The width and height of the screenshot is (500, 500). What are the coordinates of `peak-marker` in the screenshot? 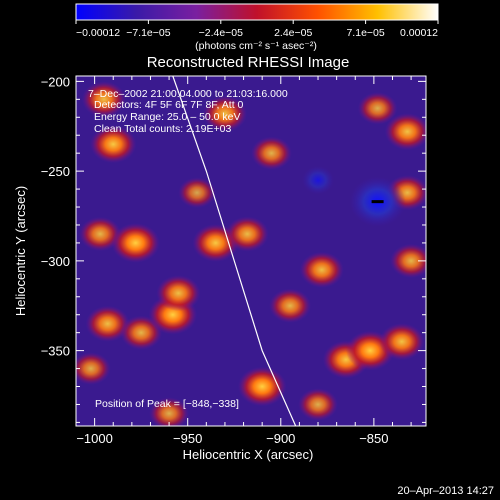 It's located at (377, 202).